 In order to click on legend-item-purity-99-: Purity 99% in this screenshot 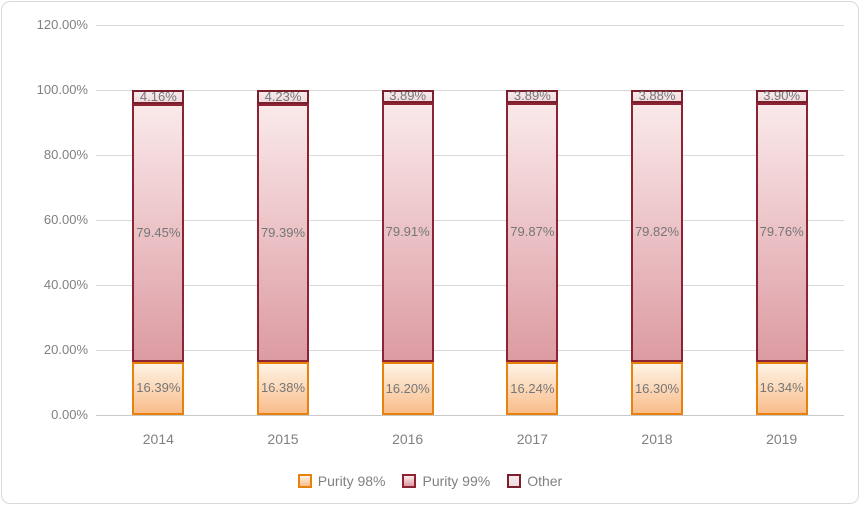, I will do `click(446, 481)`.